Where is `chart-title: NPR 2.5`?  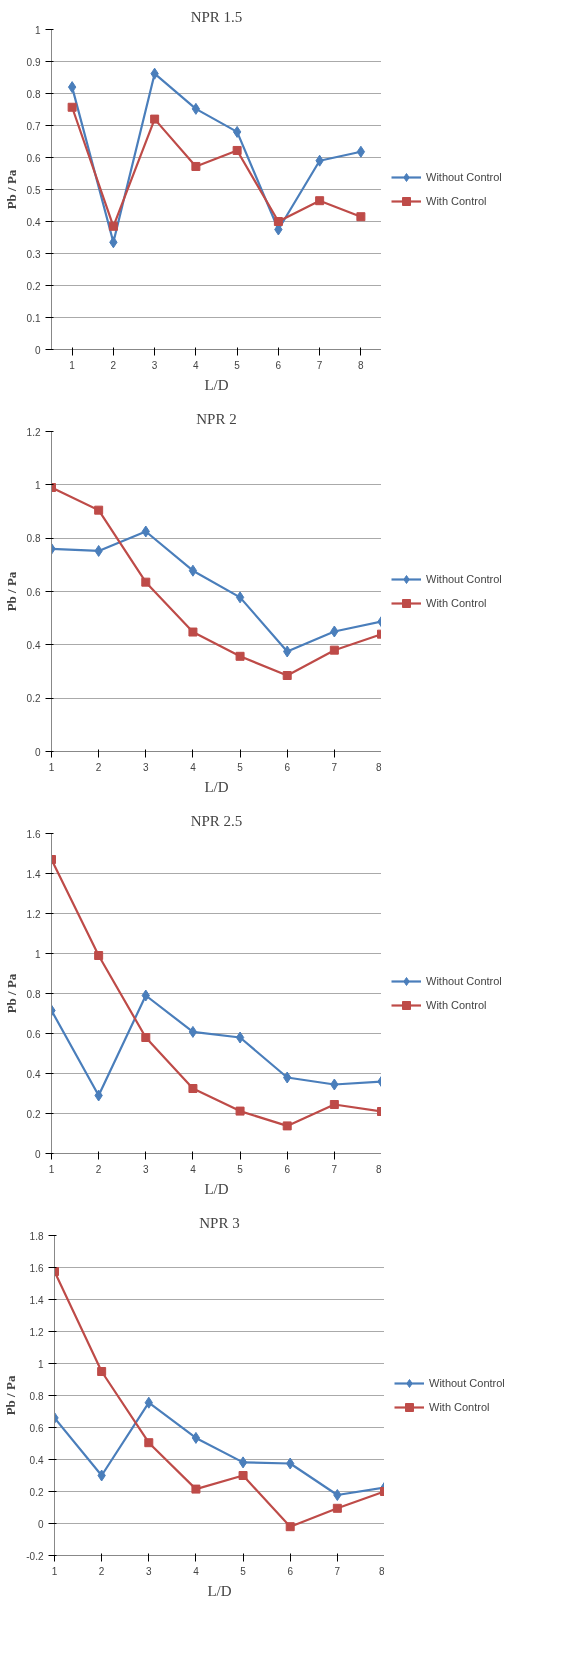
chart-title: NPR 2.5 is located at coordinates (216, 820).